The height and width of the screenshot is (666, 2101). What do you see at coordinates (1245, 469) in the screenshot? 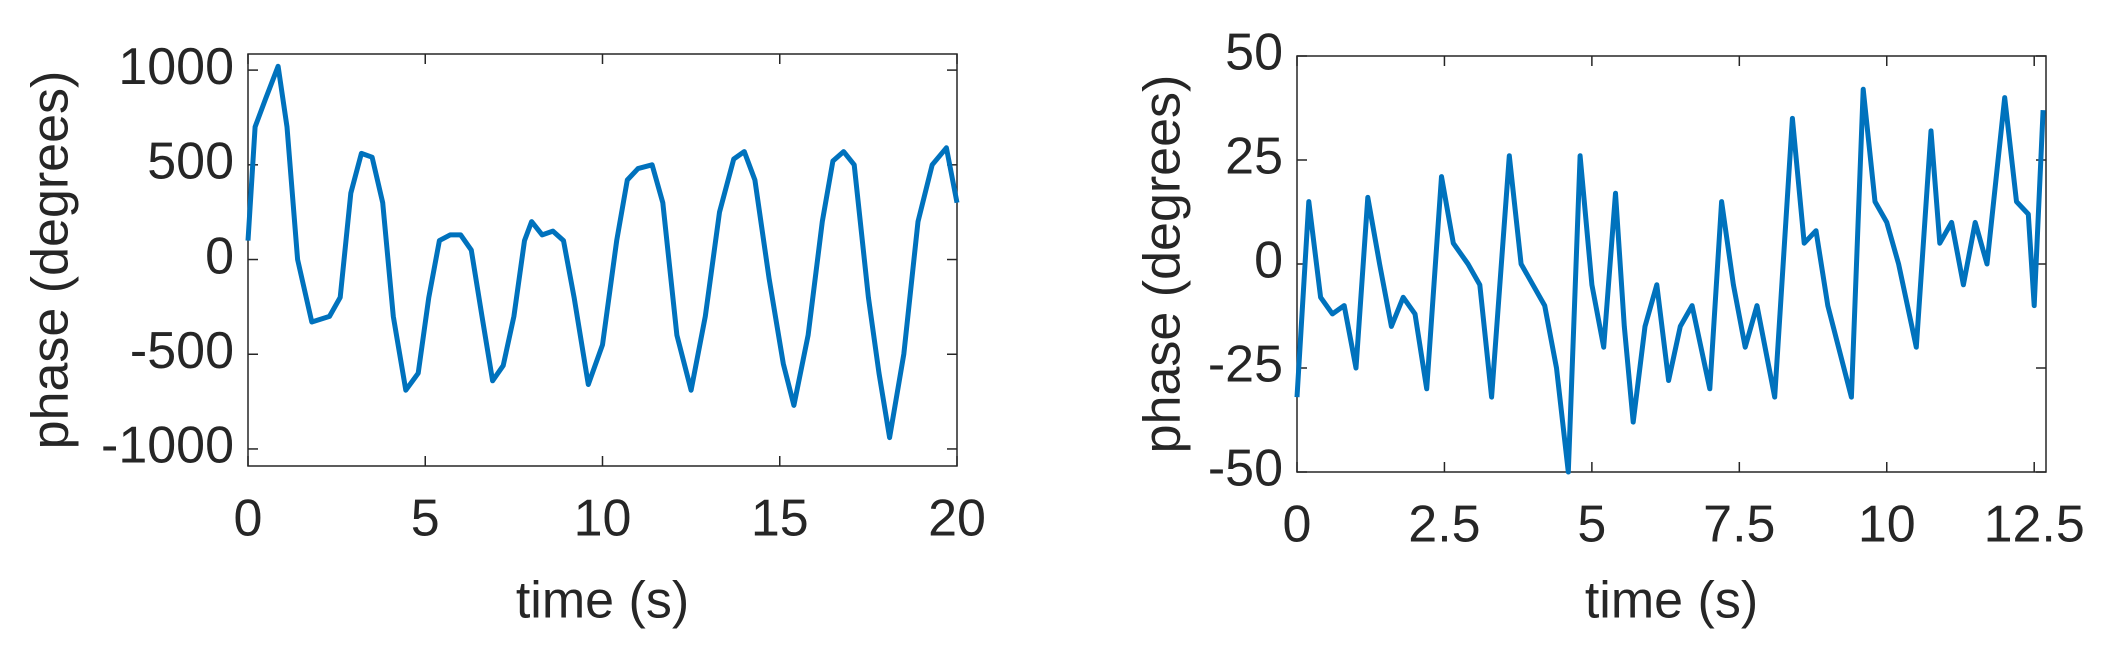
I see `y-tick-label: -50` at bounding box center [1245, 469].